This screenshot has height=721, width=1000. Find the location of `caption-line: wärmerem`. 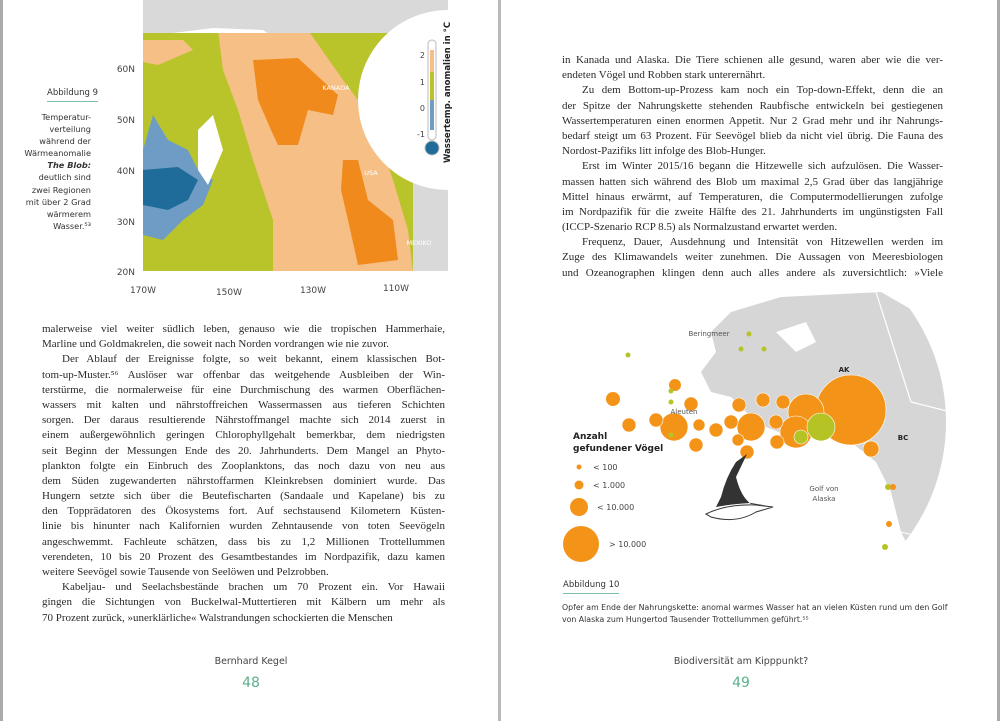

caption-line: wärmerem is located at coordinates (68, 213).